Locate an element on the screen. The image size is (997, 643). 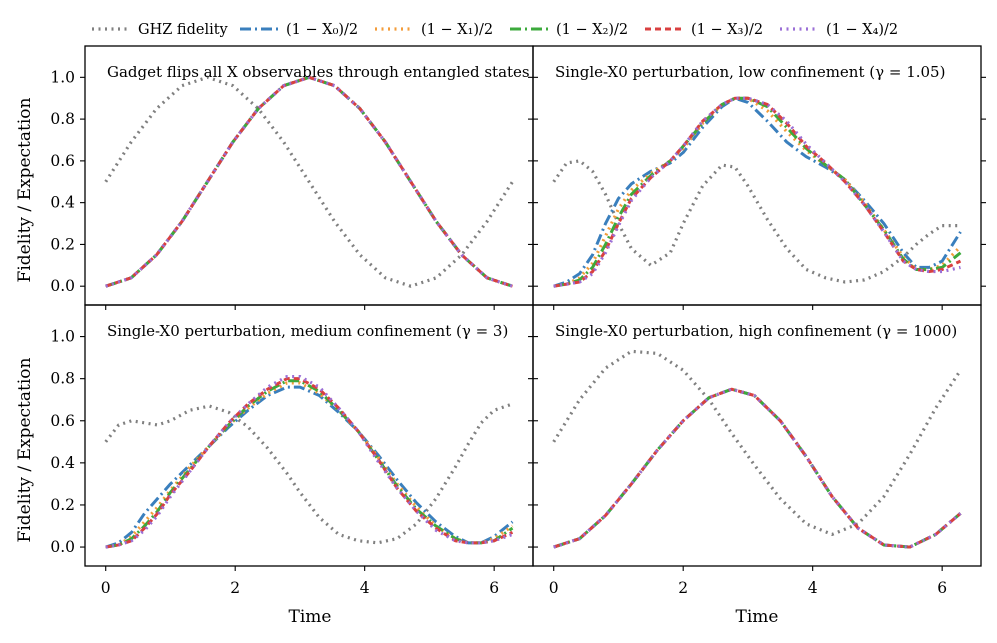
series-line-x3 is located at coordinates (309, 463).